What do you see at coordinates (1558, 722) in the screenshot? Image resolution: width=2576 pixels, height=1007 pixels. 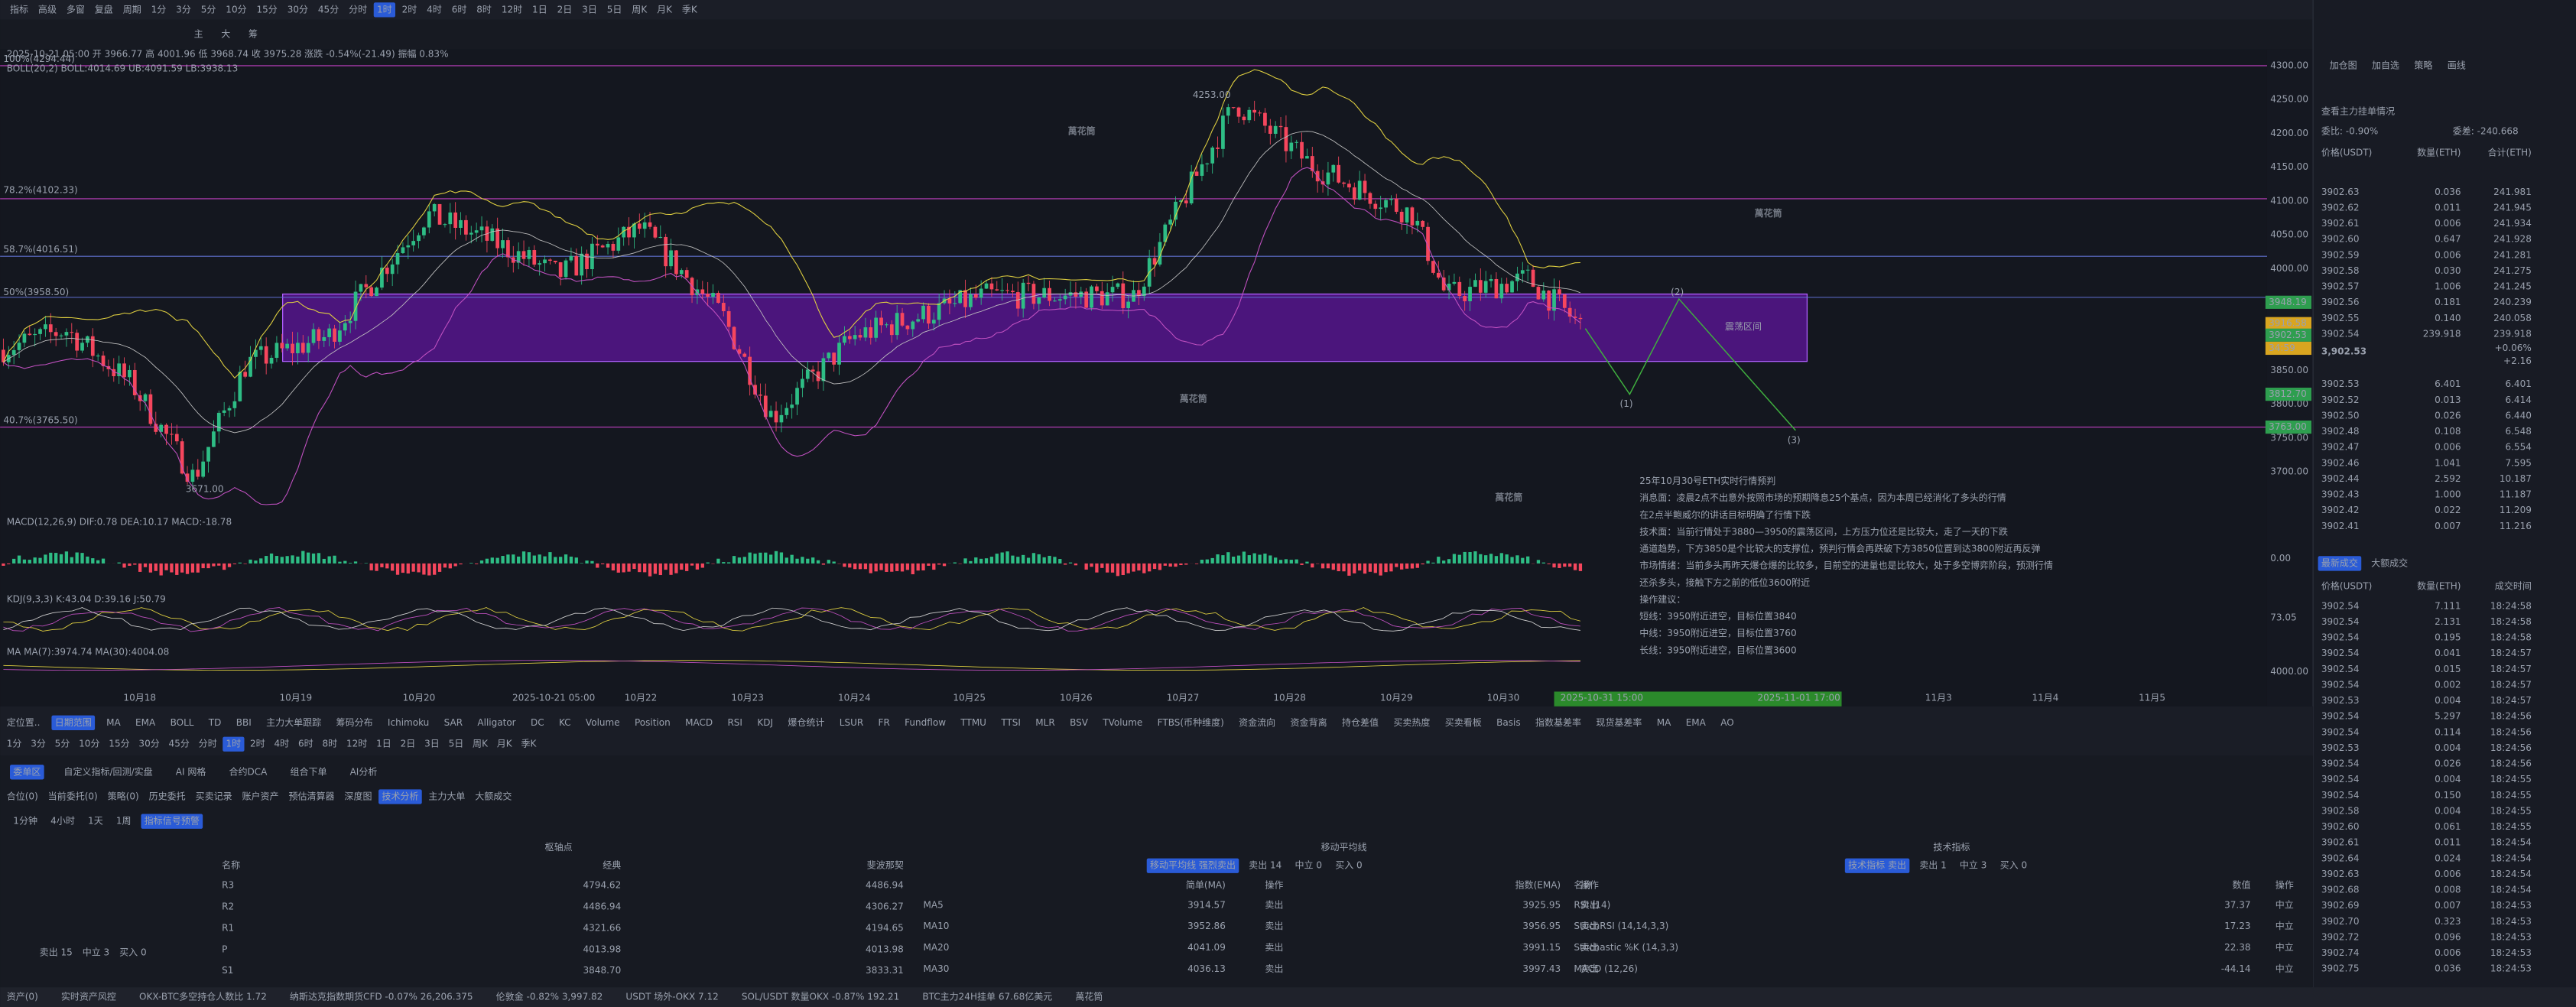 I see `indicator-tab: 指数基差率` at bounding box center [1558, 722].